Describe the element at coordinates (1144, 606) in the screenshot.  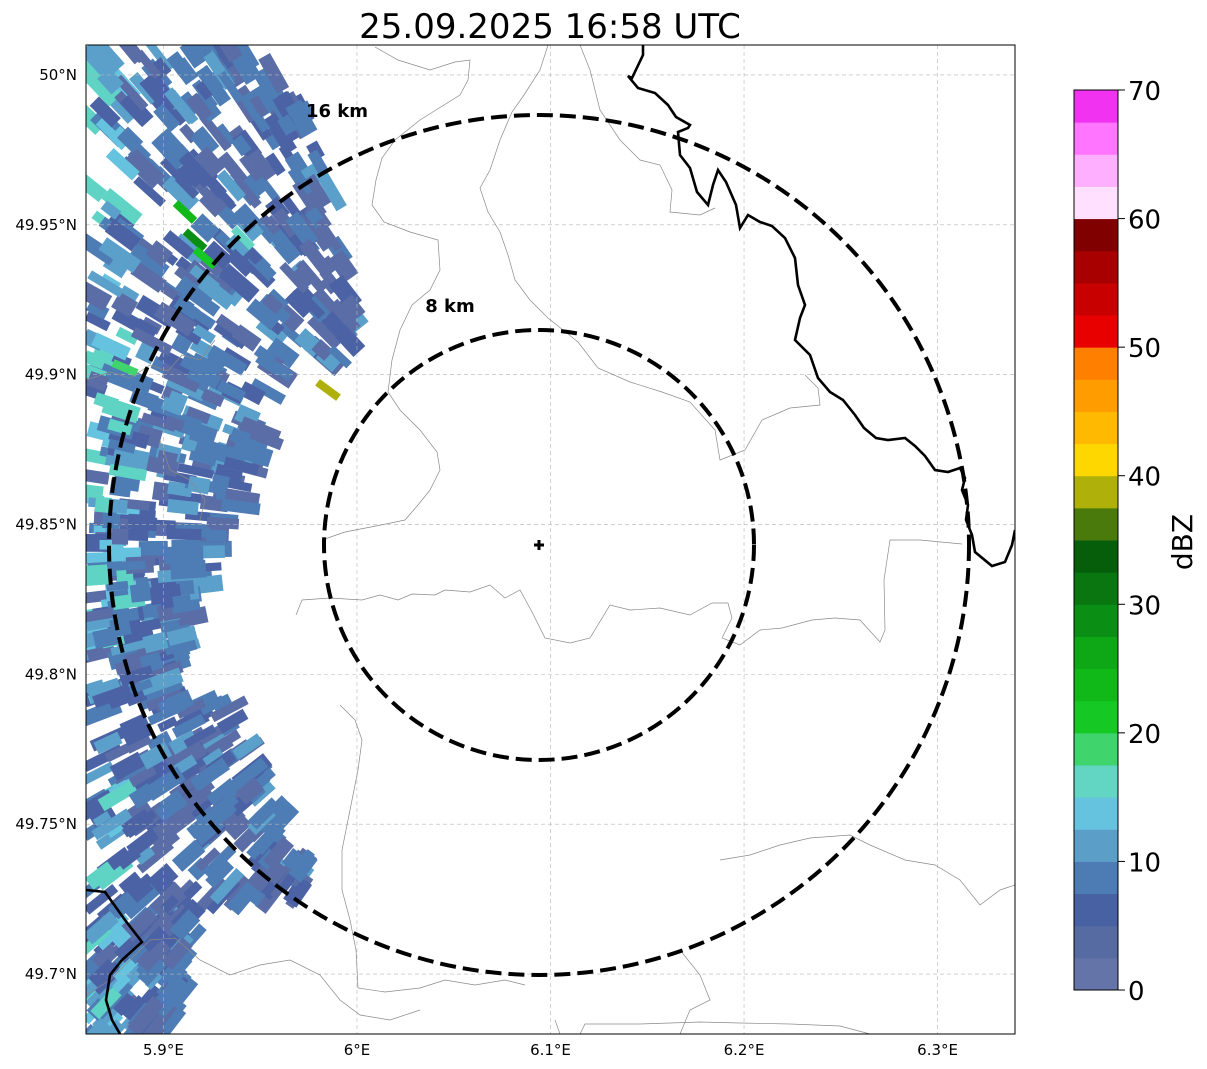
I see `colorbar-tick-label: 30` at that location.